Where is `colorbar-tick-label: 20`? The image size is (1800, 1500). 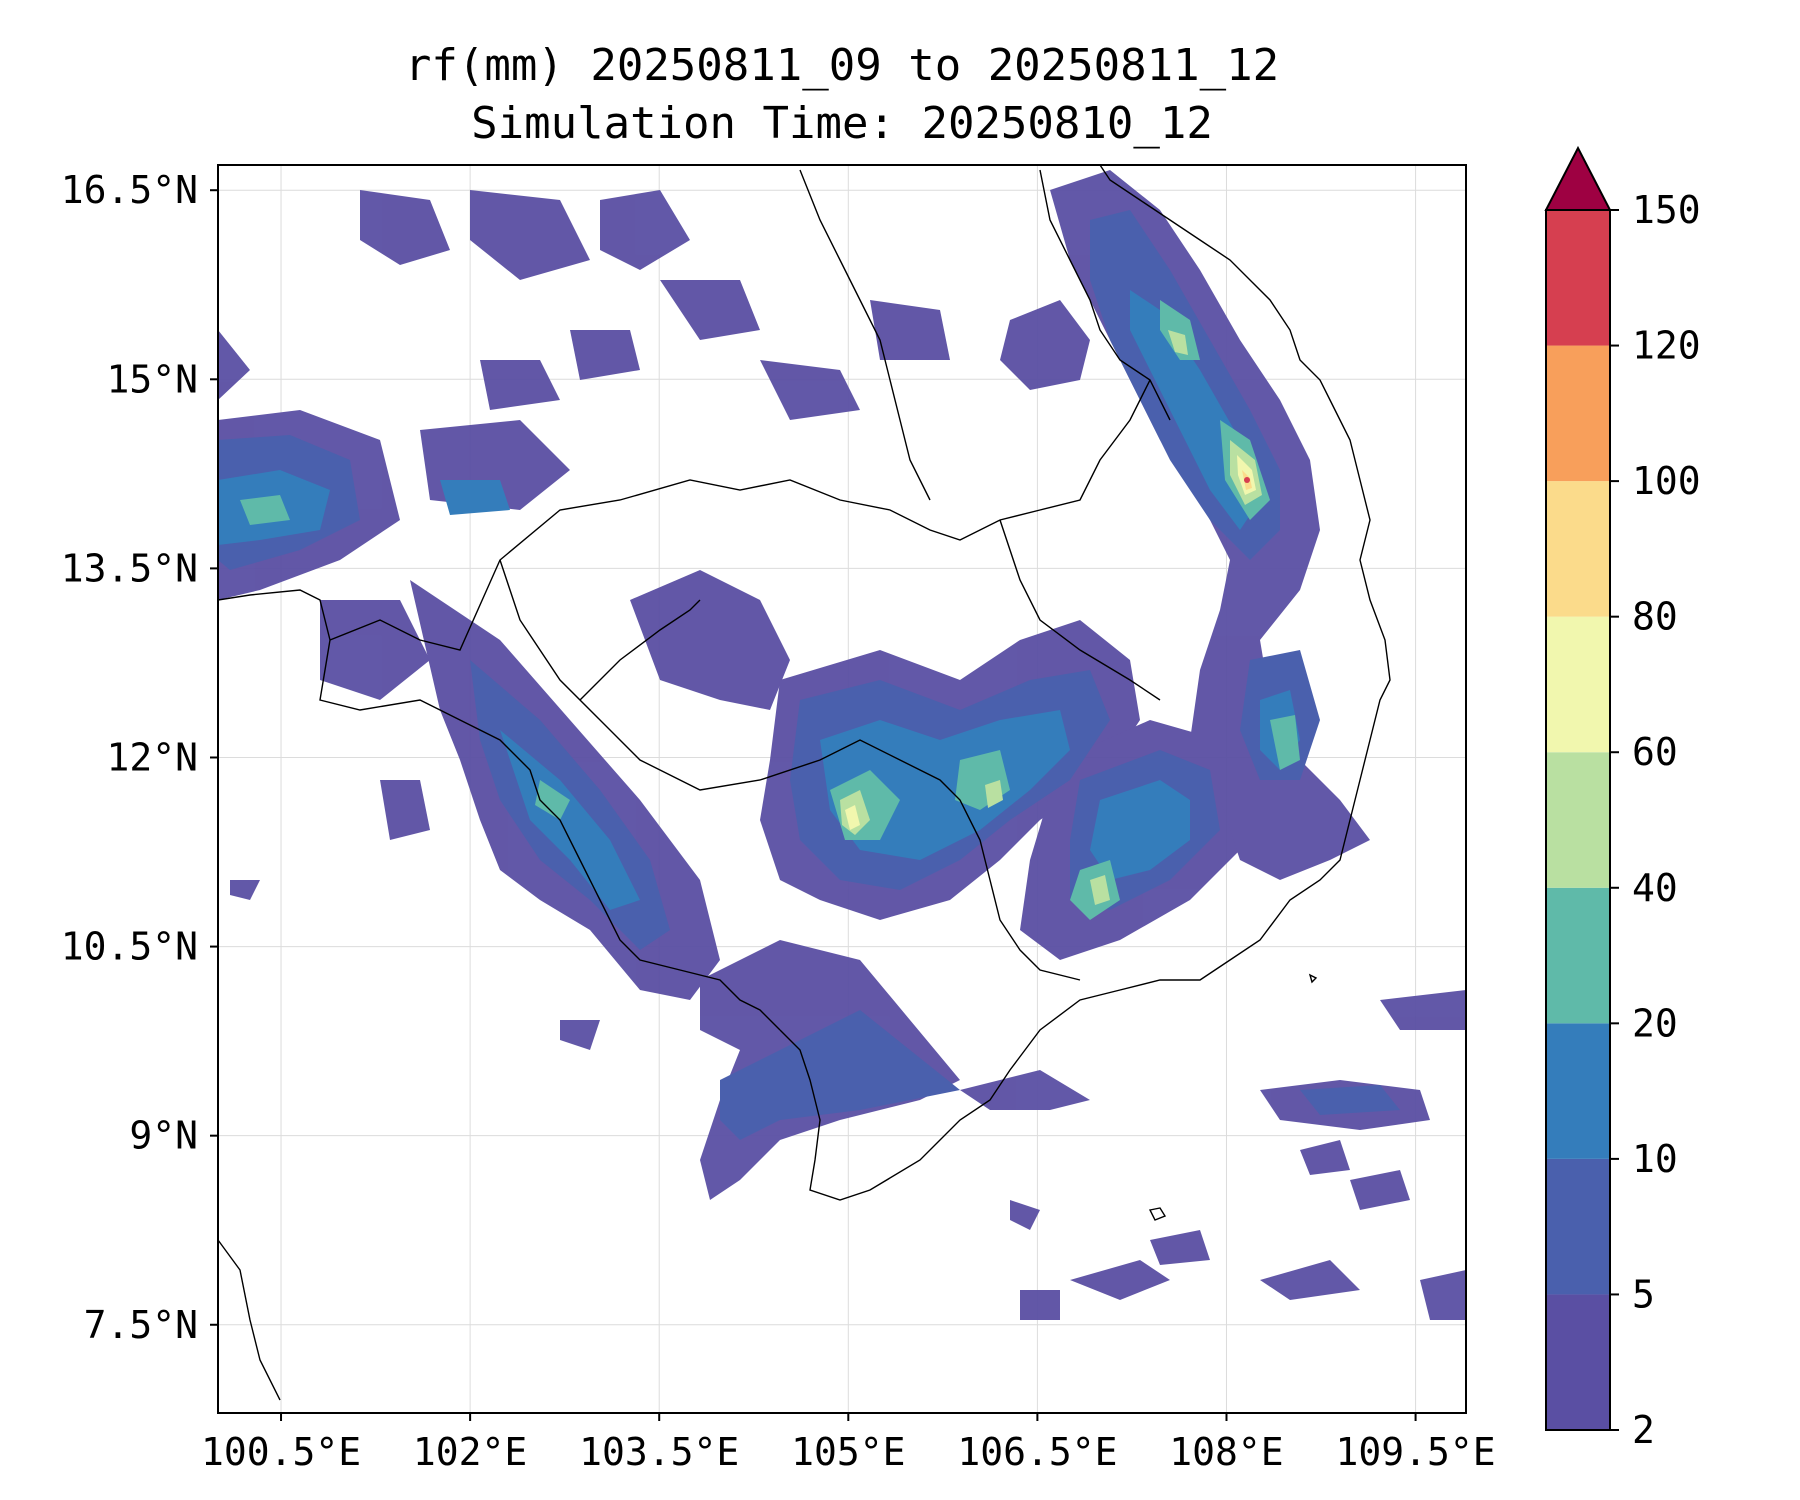
colorbar-tick-label: 20 is located at coordinates (1655, 1023).